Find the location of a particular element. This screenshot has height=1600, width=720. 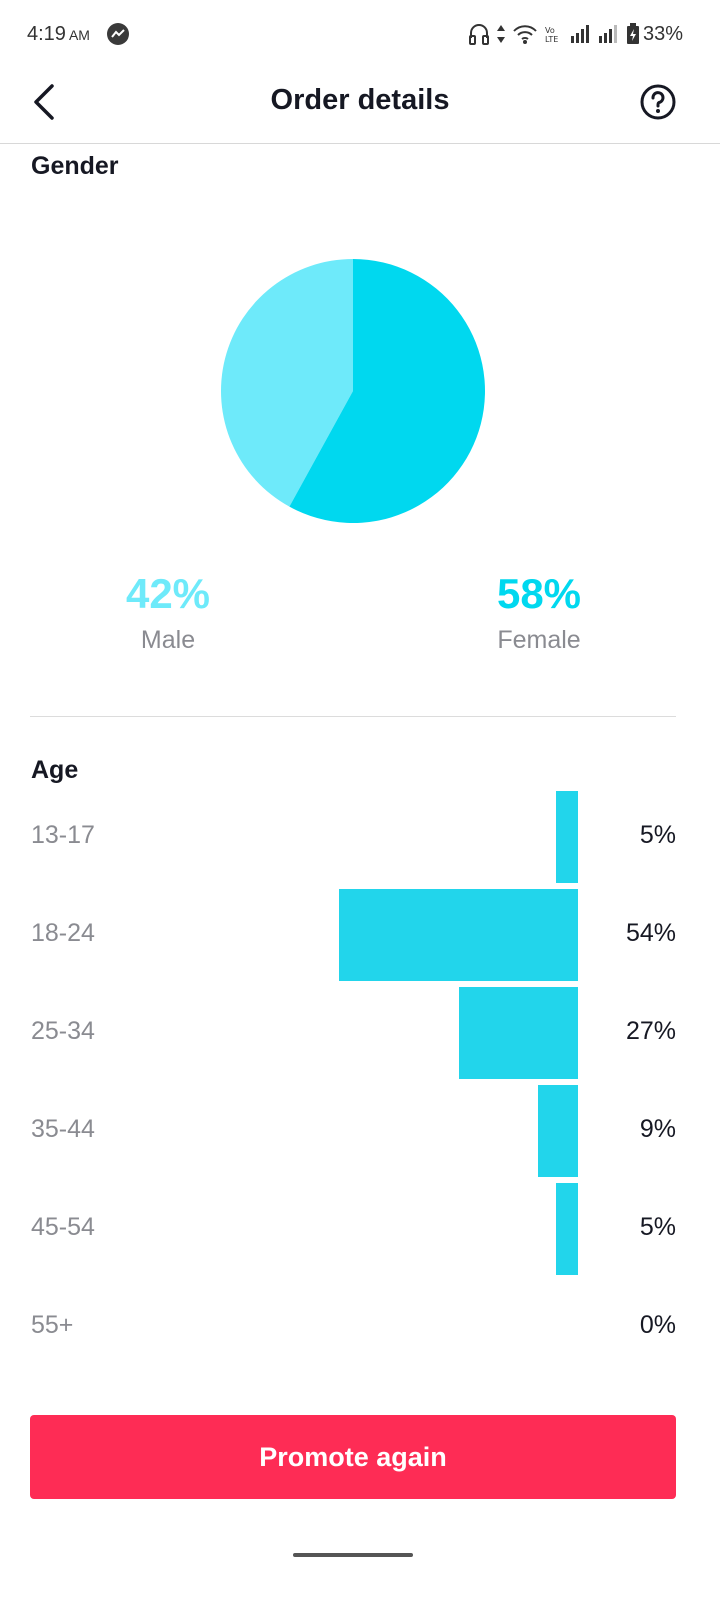

chevron-left-icon is located at coordinates (44, 102).